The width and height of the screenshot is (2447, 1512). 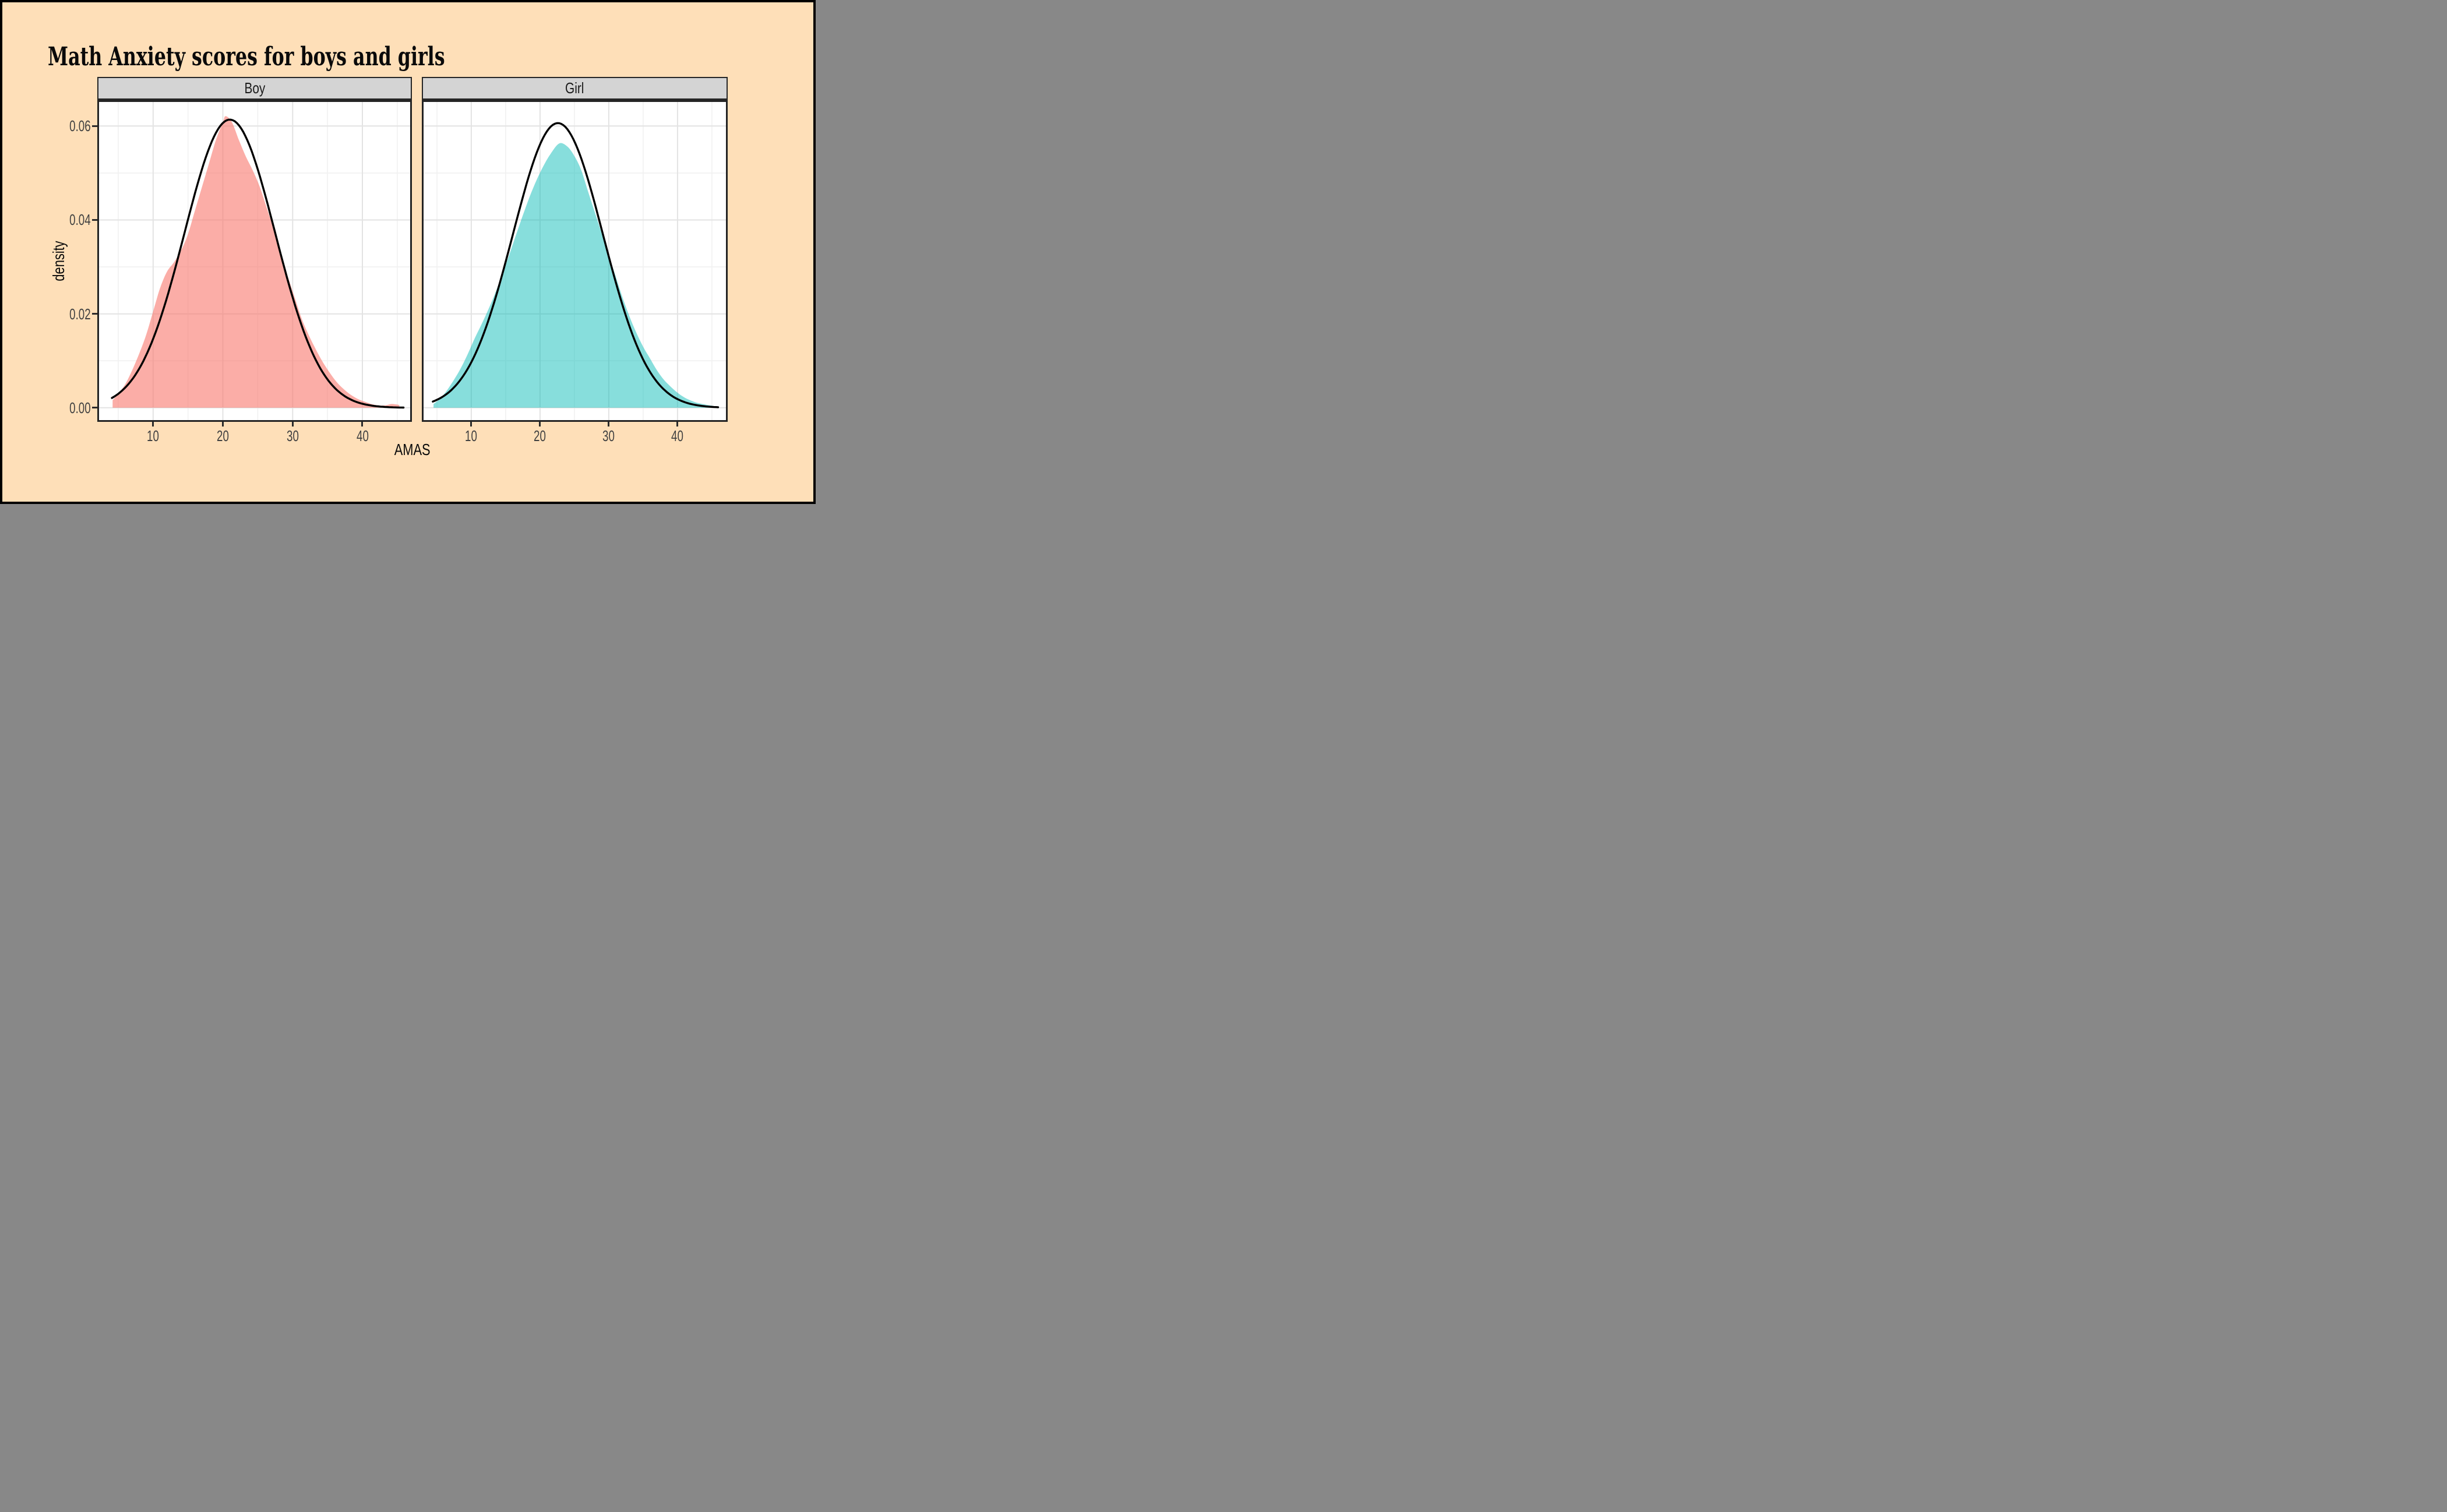 I want to click on boy-density-panel, so click(x=254, y=261).